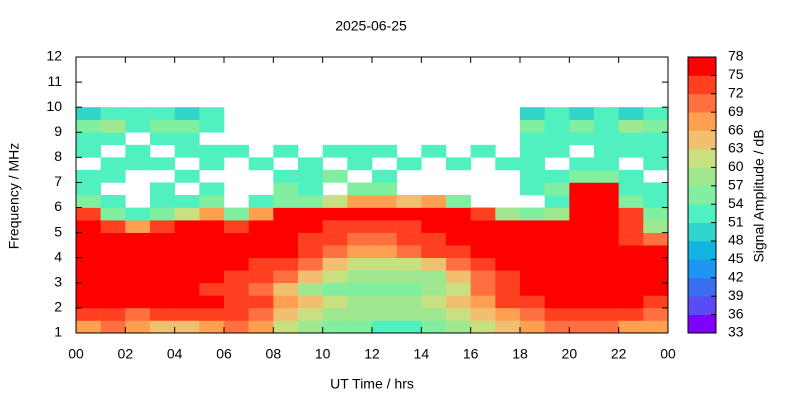  Describe the element at coordinates (736, 166) in the screenshot. I see `colorbar-tick-label: 60` at that location.